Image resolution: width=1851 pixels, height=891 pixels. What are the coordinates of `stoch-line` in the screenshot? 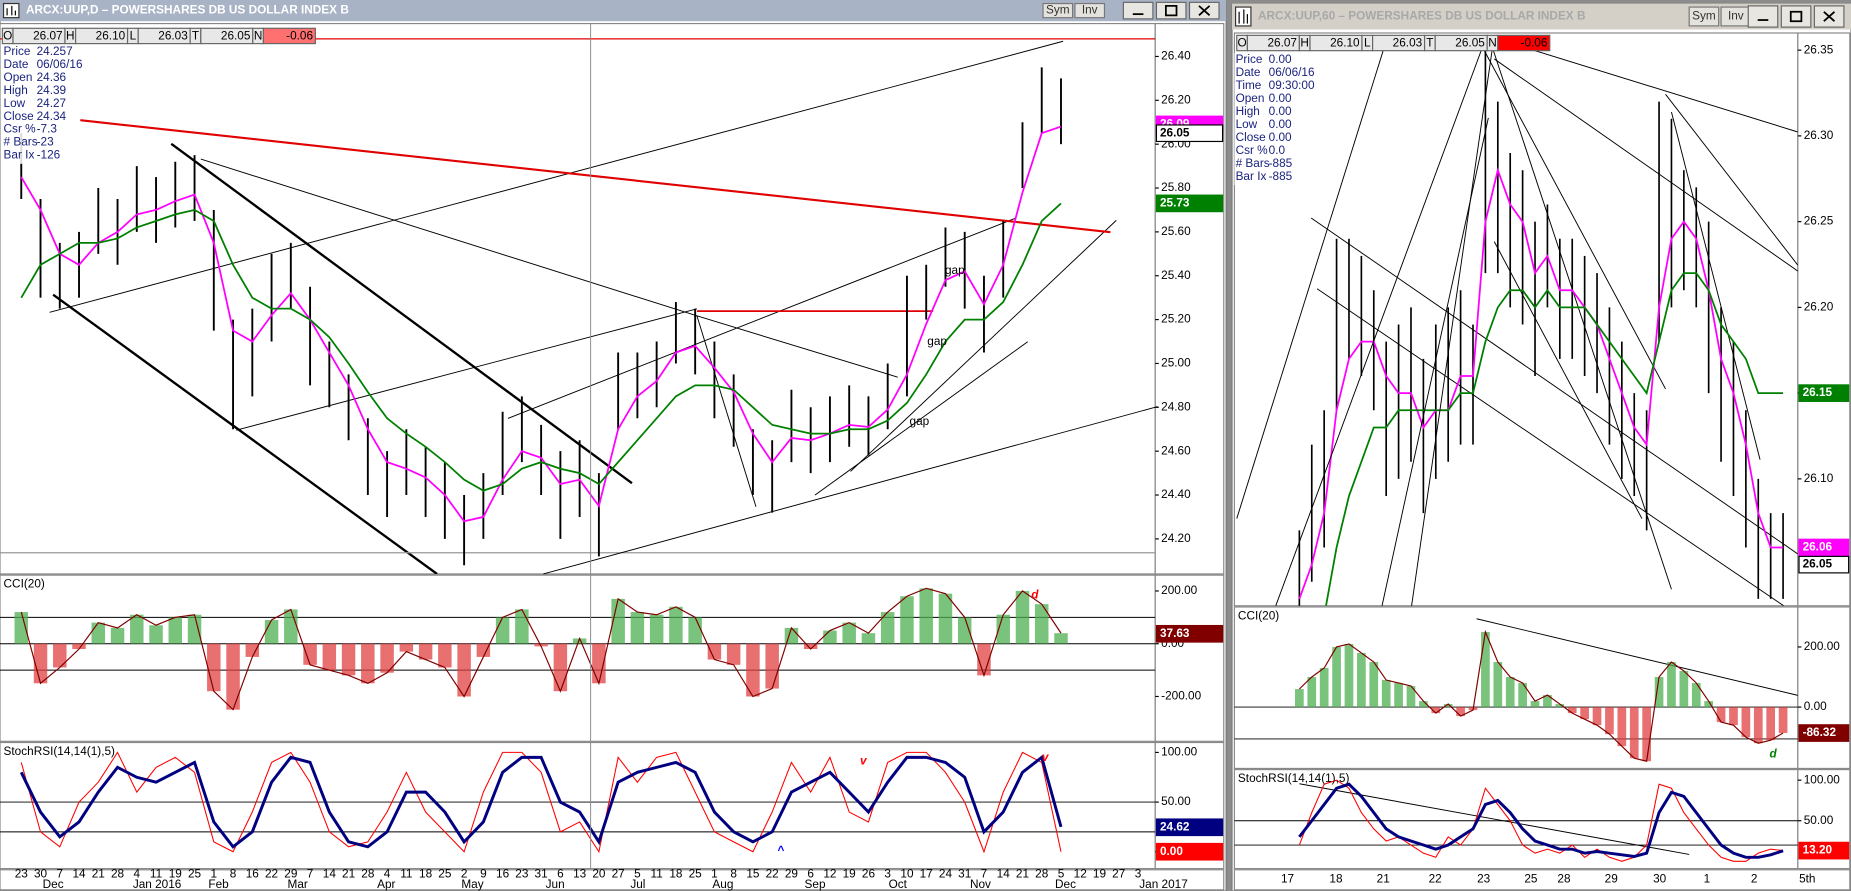 It's located at (1541, 820).